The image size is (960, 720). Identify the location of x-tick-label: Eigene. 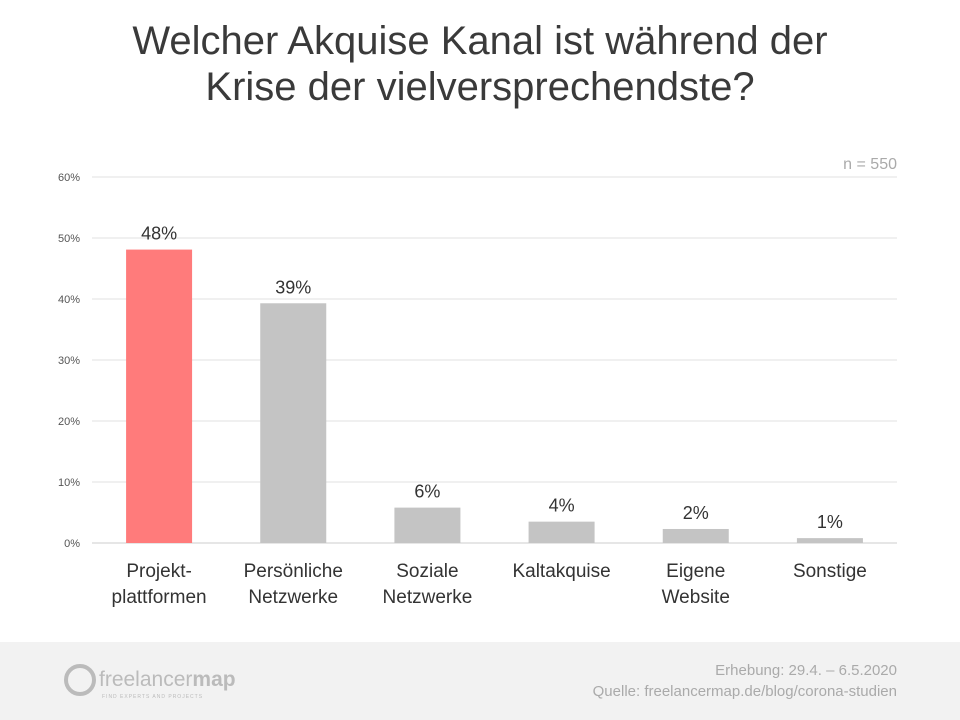
(695, 571).